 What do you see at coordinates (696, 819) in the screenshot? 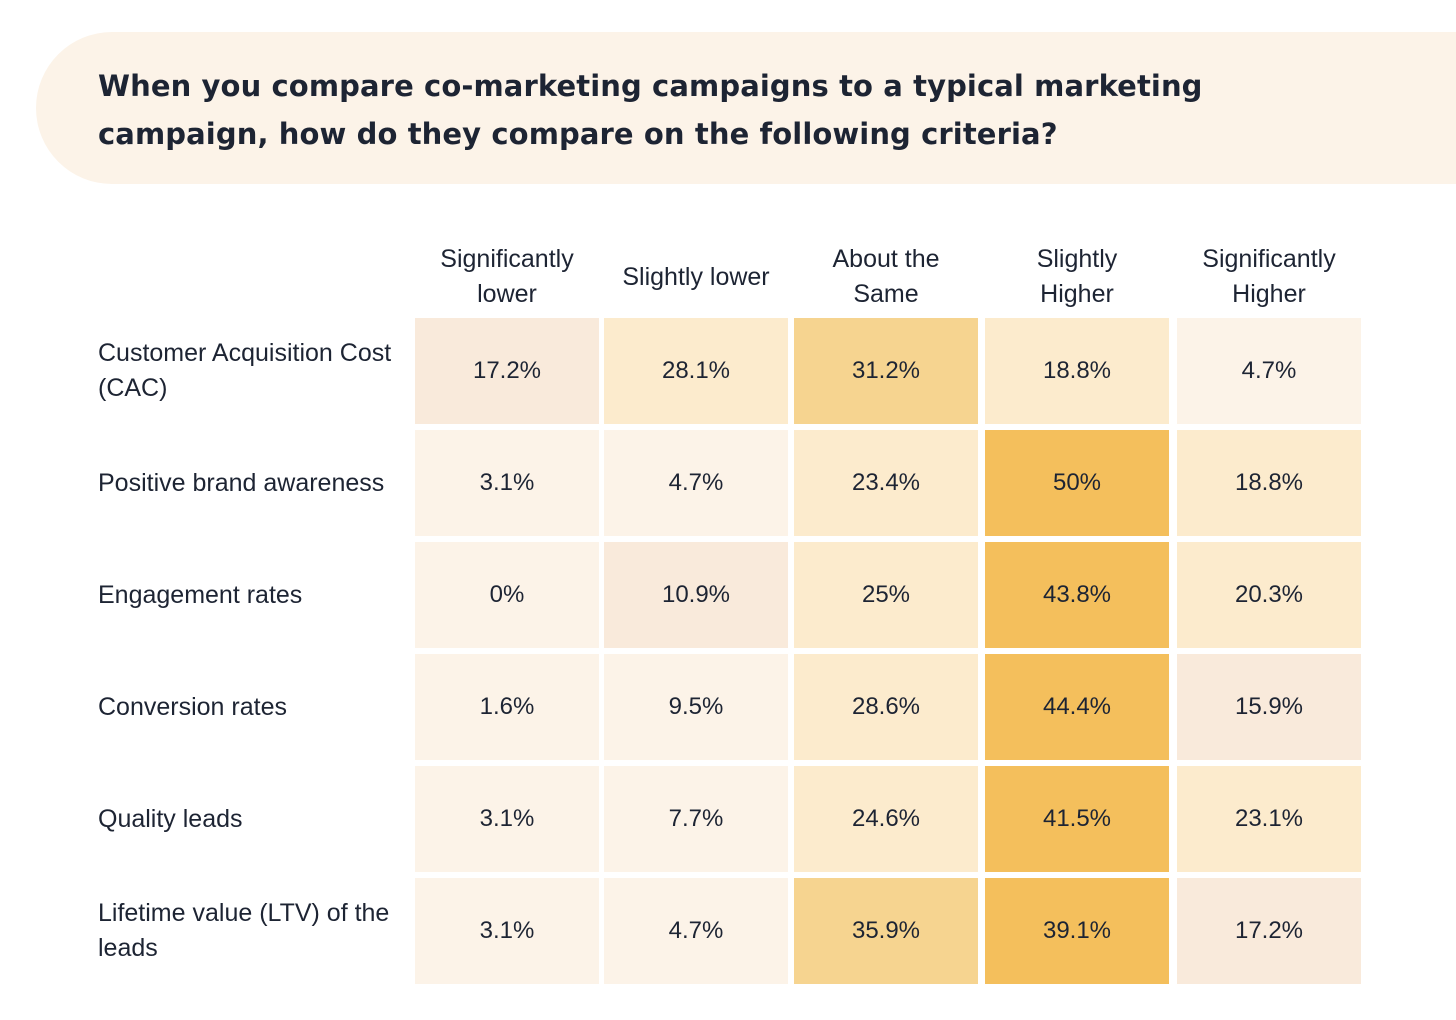
I see `heatmap-cell: 7.7%` at bounding box center [696, 819].